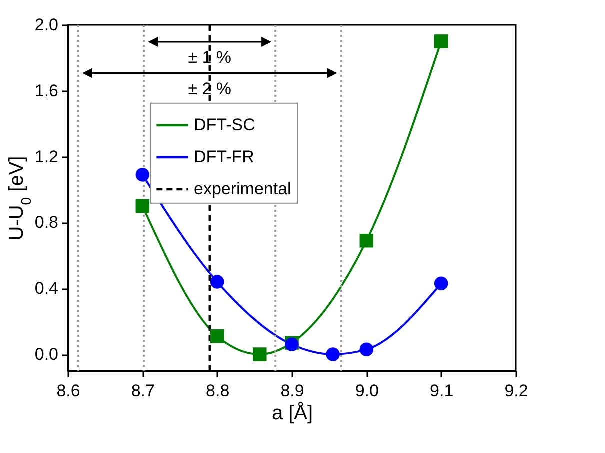  I want to click on x-tick-label: 8.9, so click(292, 391).